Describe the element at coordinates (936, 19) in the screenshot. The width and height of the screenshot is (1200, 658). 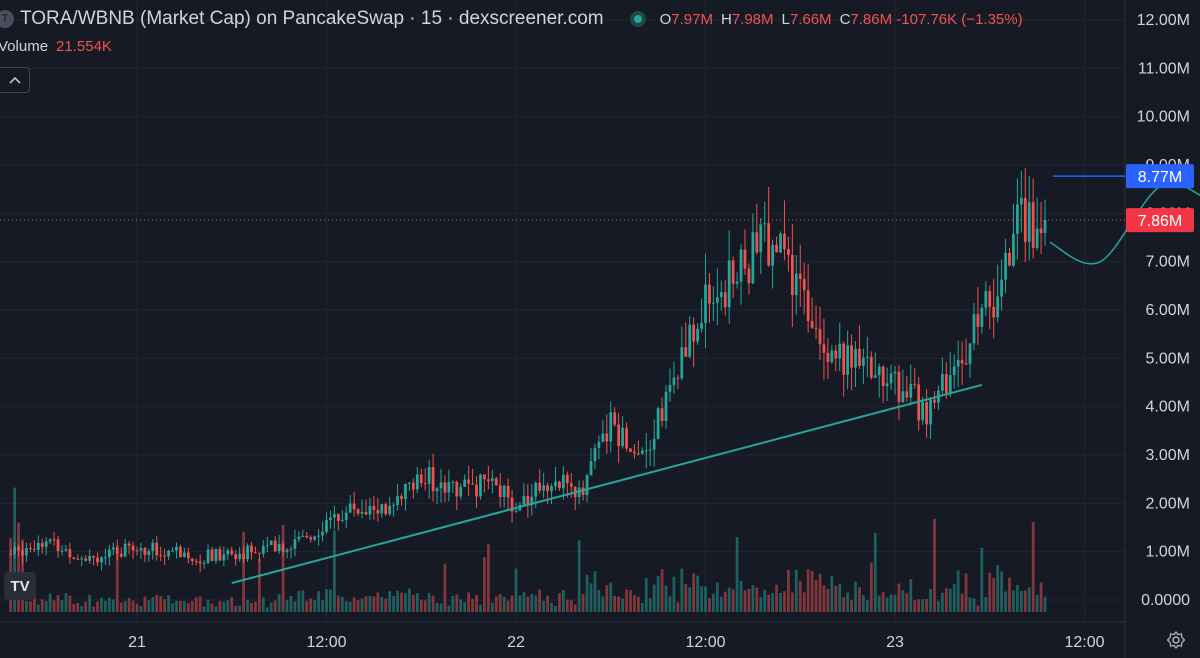
I see `ohlc-close-value: 7.86M -107.76K (−1.35%)` at that location.